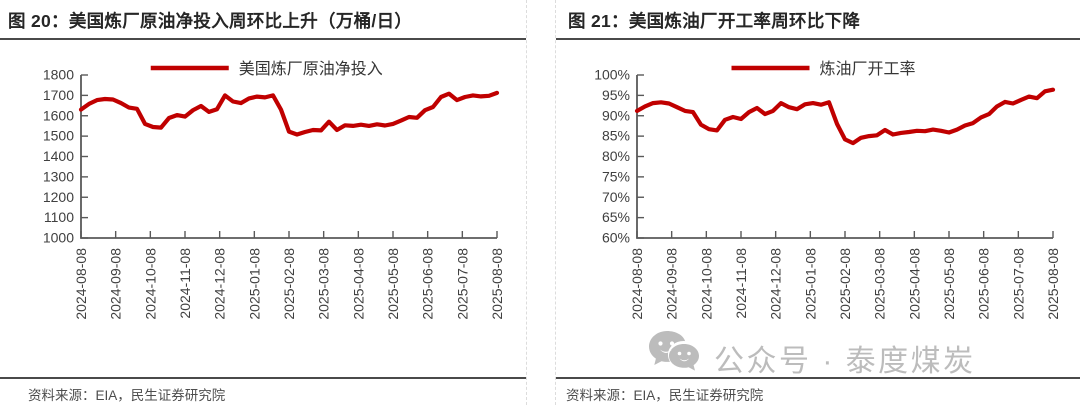 The width and height of the screenshot is (1080, 405). I want to click on y-tick-label: 75%, so click(616, 176).